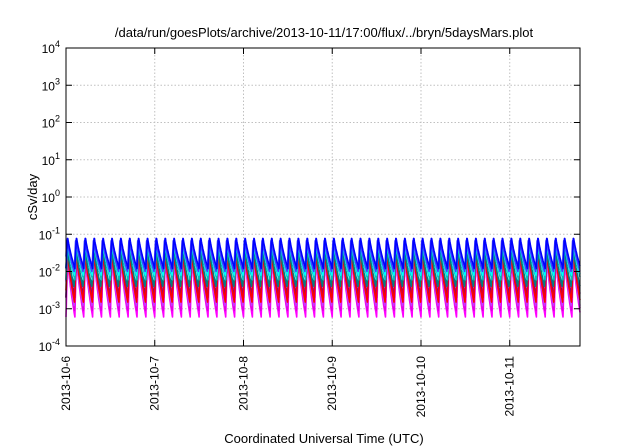 The image size is (640, 448). I want to click on x-tick-label: 2013-10-9, so click(332, 383).